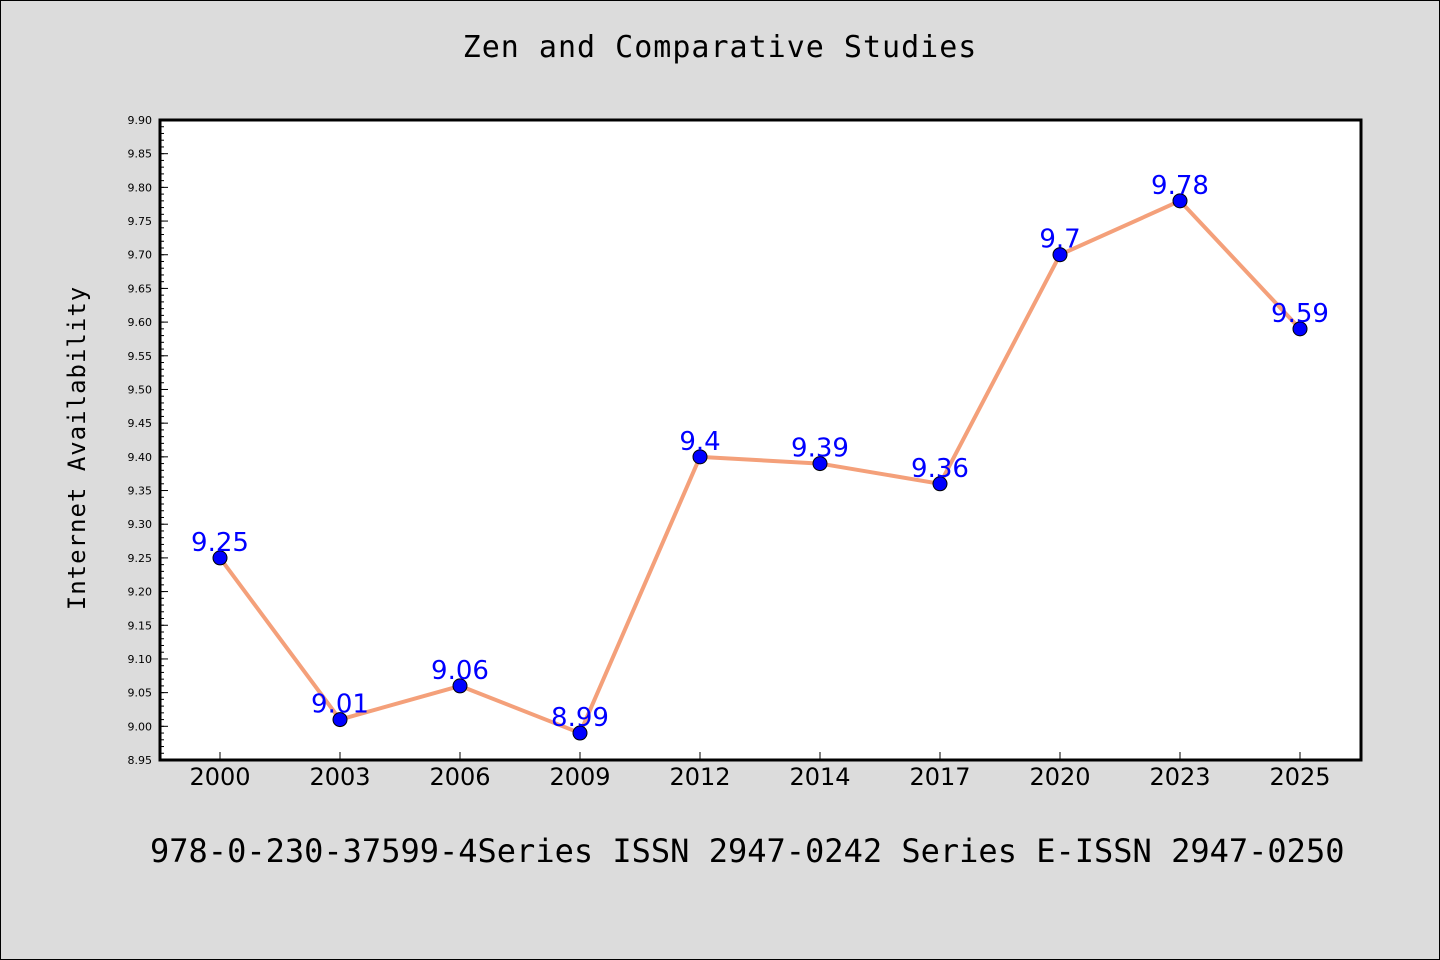 The width and height of the screenshot is (1440, 960). What do you see at coordinates (219, 777) in the screenshot?
I see `x-tick-label: 2000` at bounding box center [219, 777].